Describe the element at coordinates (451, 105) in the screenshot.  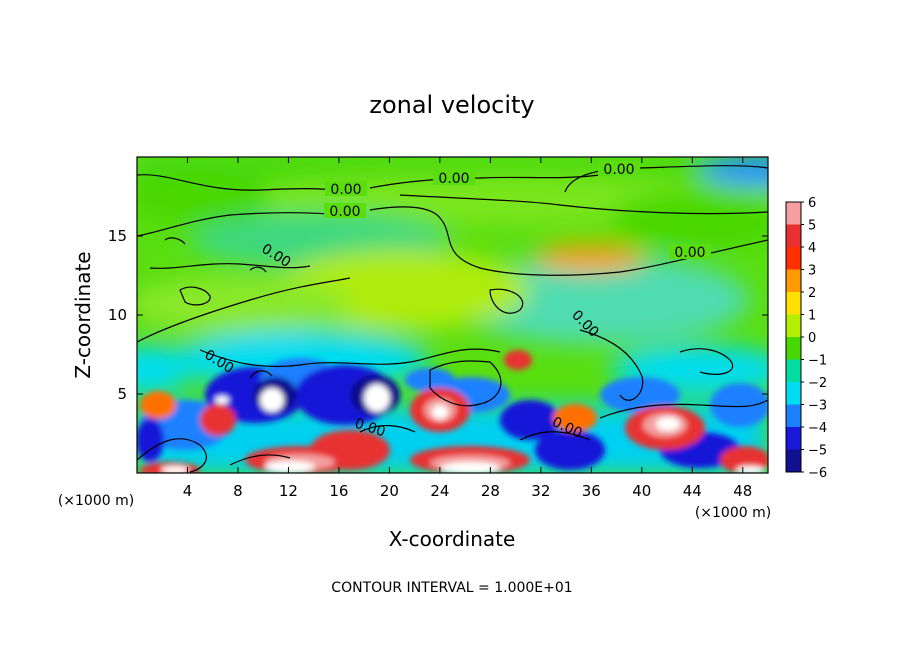
I see `chart-title: zonal velocity` at that location.